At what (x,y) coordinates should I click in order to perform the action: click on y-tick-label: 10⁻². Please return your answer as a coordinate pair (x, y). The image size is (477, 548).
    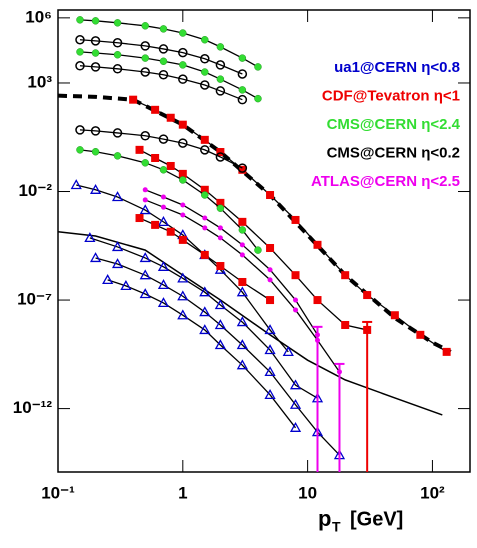
    Looking at the image, I should click on (35, 190).